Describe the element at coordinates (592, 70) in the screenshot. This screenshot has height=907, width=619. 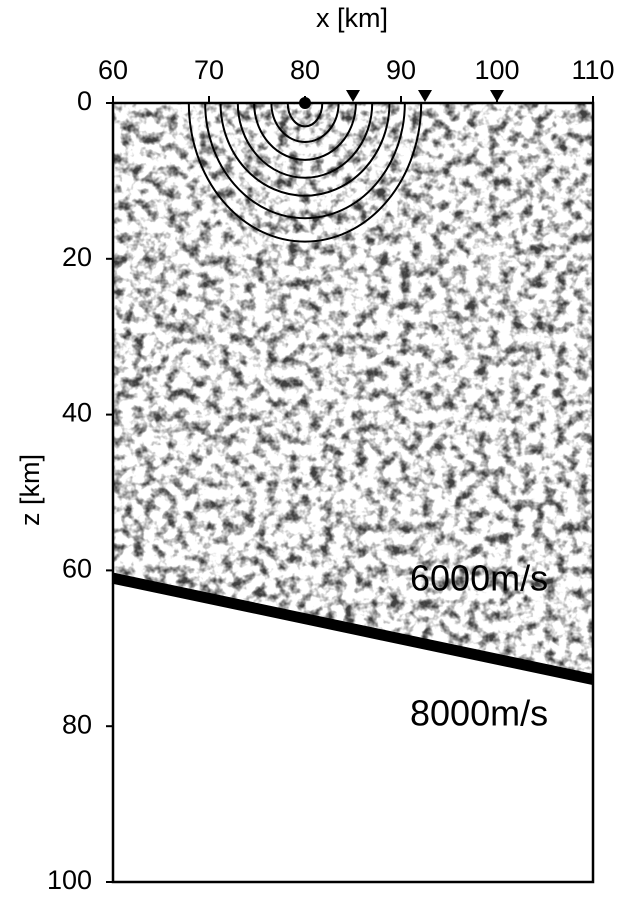
I see `x-tick-label: 110` at that location.